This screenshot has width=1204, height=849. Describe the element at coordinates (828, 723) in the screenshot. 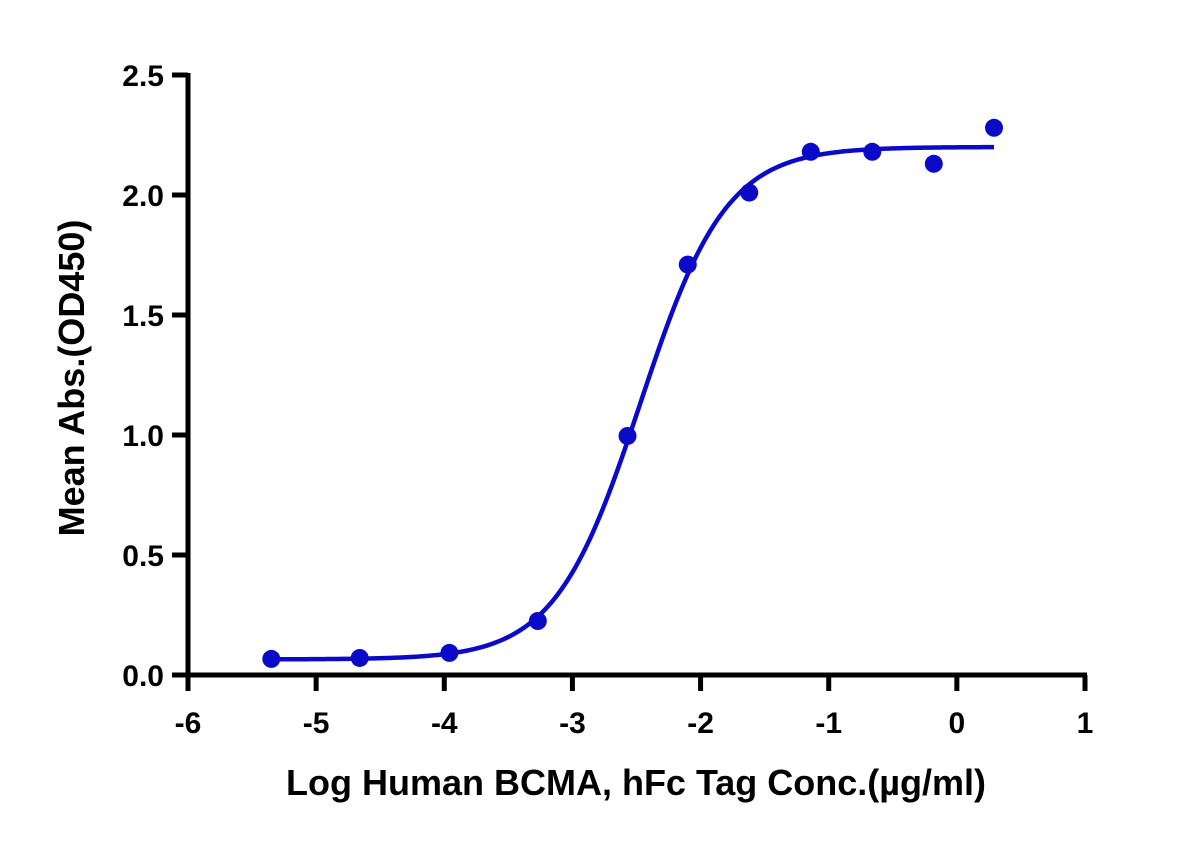

I see `x-tick-label: -1` at that location.